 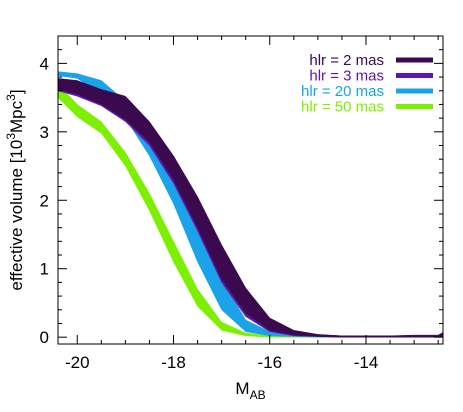 I want to click on x-axis-label-main: M, so click(x=242, y=388).